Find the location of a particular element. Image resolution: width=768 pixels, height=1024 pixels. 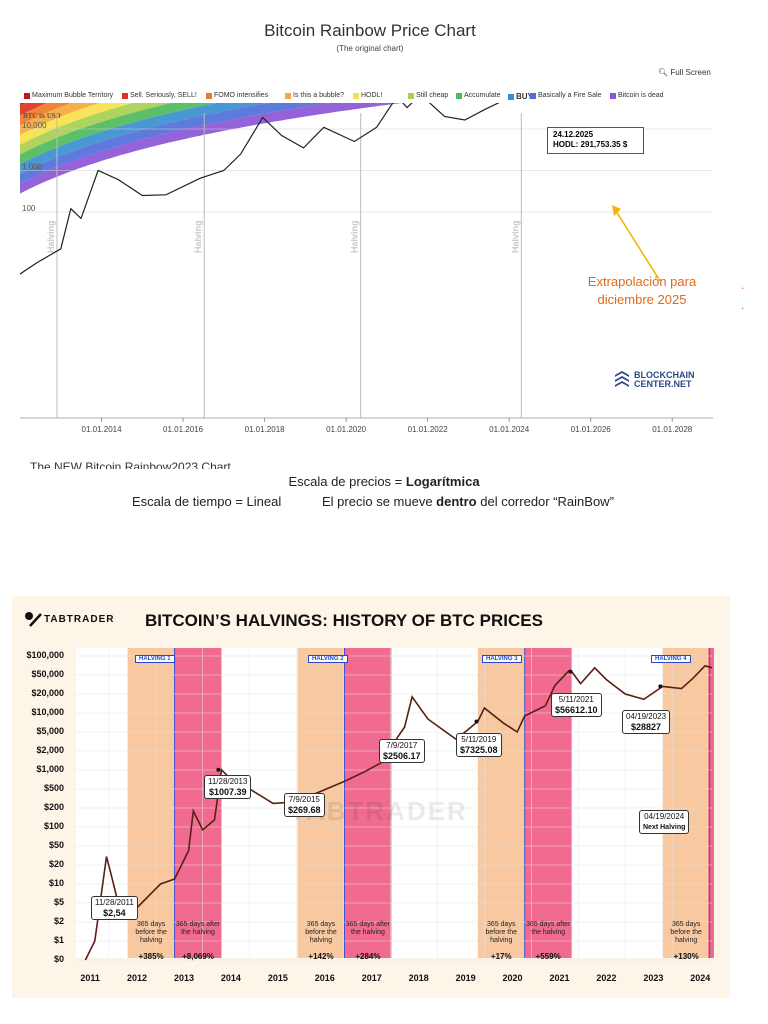

tooltip-date: 24.12.2025 is located at coordinates (573, 134).